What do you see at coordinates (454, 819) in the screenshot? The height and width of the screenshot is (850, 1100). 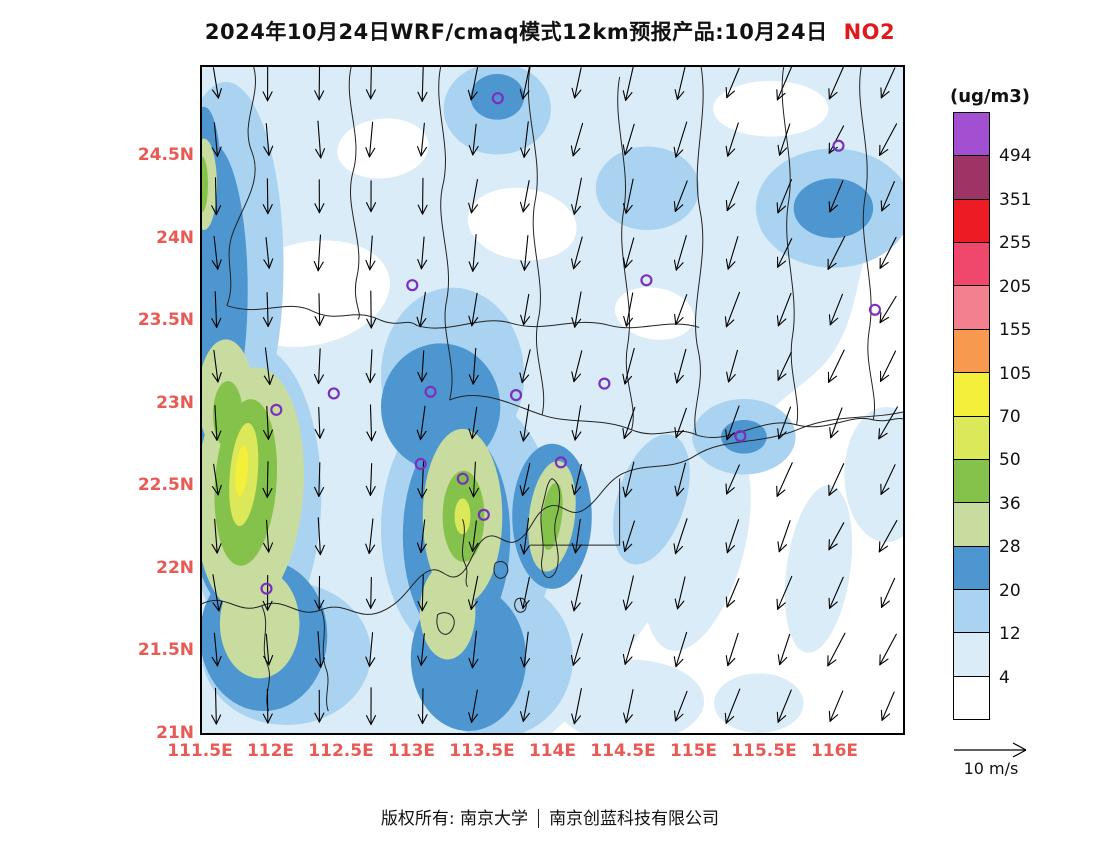 I see `footer-owner: 版权所有: 南京大学` at bounding box center [454, 819].